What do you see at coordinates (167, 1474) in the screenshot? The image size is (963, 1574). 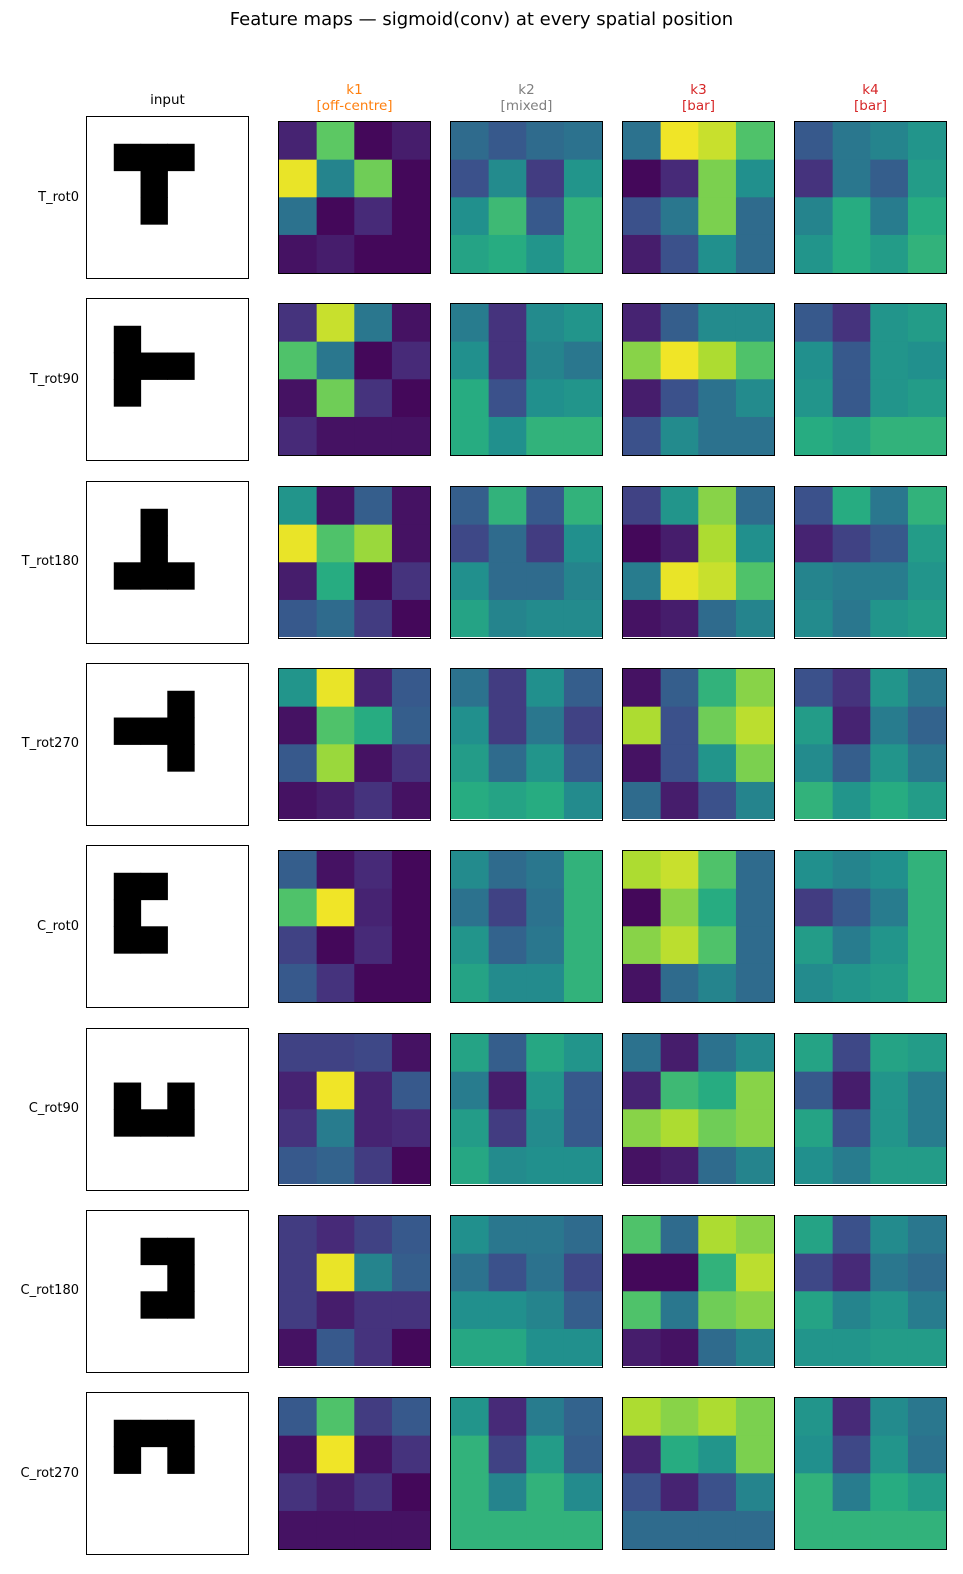 I see `input-panel-C_rot270` at bounding box center [167, 1474].